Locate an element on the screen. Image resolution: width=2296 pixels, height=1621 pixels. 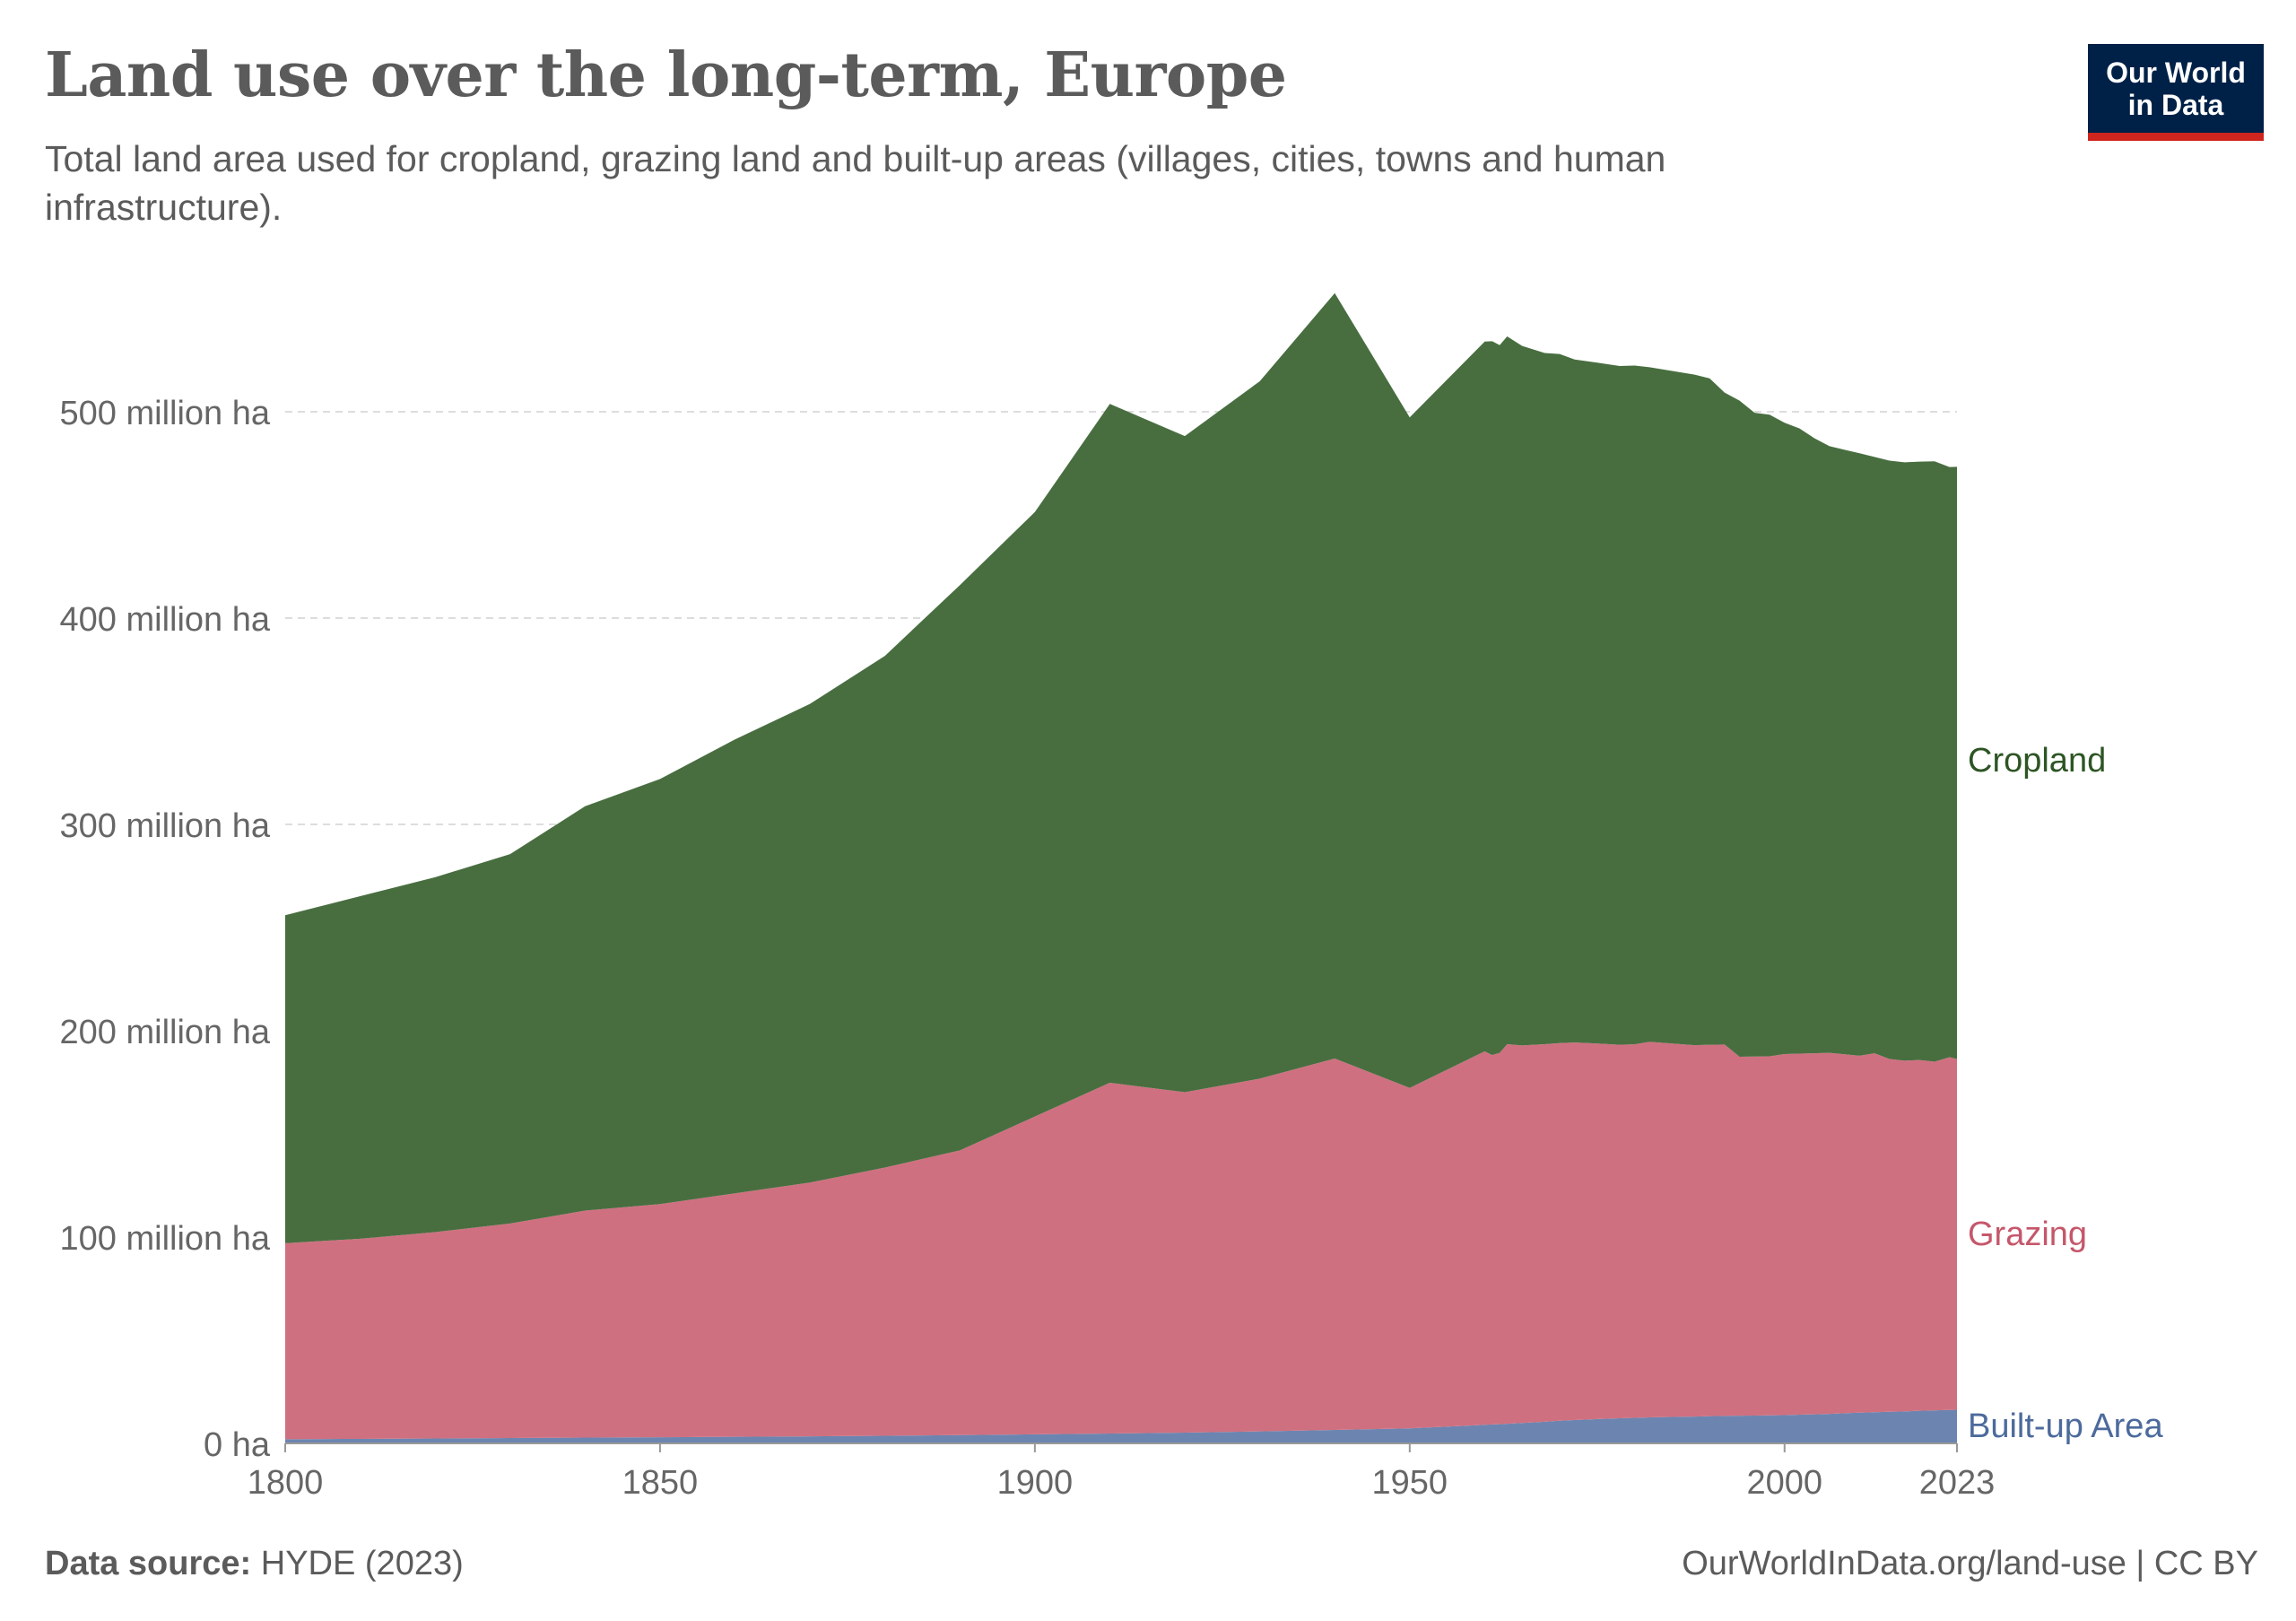
y-tick-label: 100 million ha is located at coordinates (165, 1239).